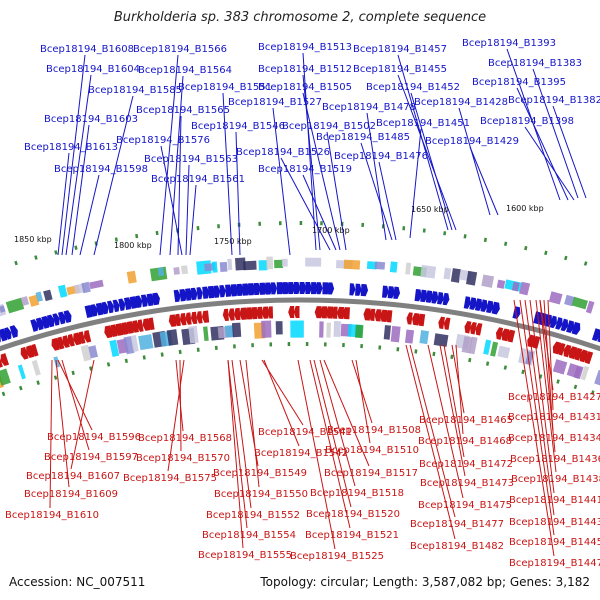 The width and height of the screenshot is (600, 600). What do you see at coordinates (374, 430) in the screenshot?
I see `reverse-gene-label: Bcep18194_B1508` at bounding box center [374, 430].